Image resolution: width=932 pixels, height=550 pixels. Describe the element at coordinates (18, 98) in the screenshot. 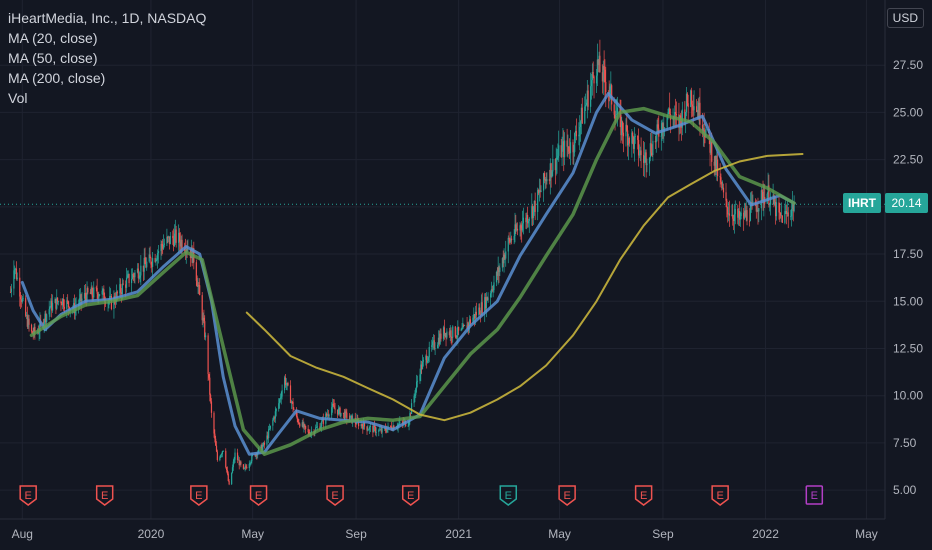

I see `indicator-volume: Vol` at that location.